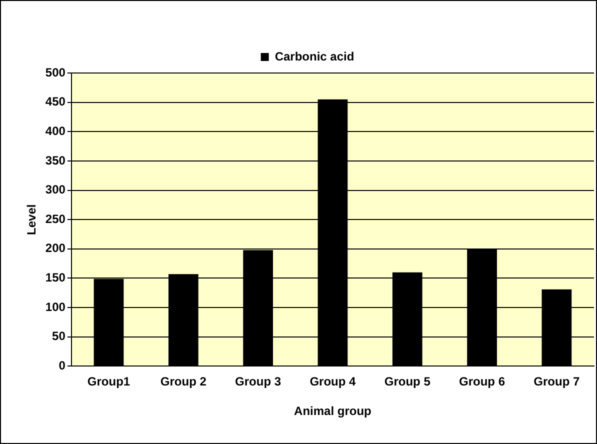  Describe the element at coordinates (407, 381) in the screenshot. I see `x-tick-label: Group 5` at that location.